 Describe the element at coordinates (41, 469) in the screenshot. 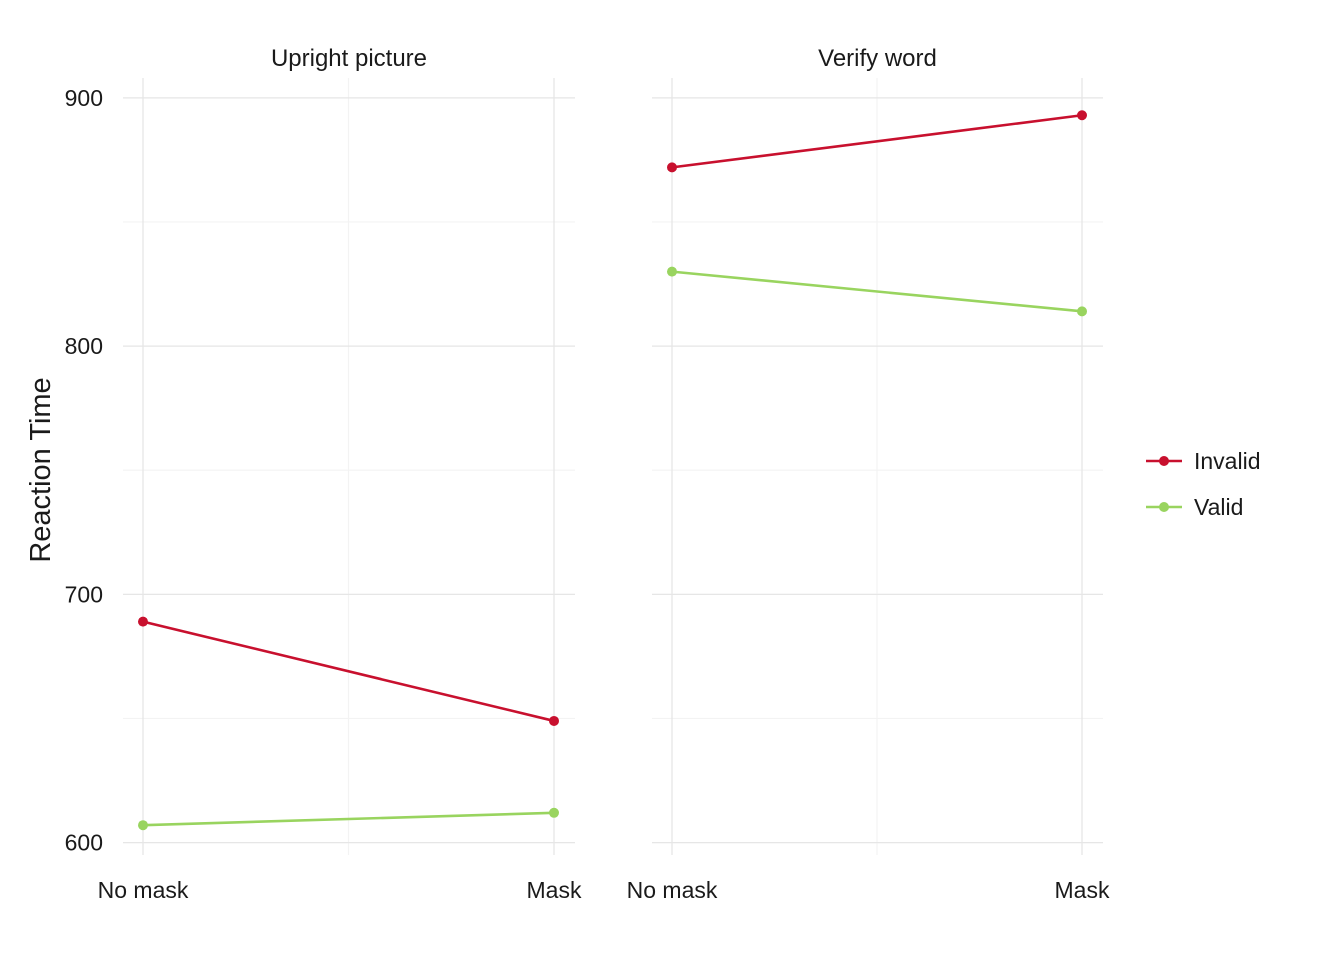

I see `y-axis-title: Reaction Time` at that location.